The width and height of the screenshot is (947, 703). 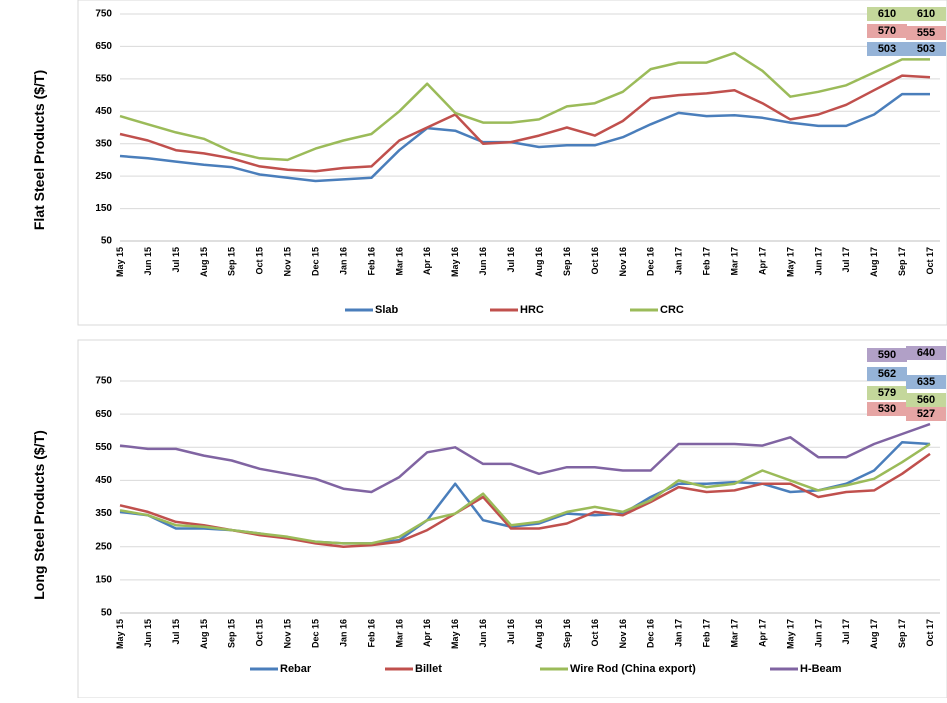 I want to click on annotation-label: 562, so click(x=887, y=374).